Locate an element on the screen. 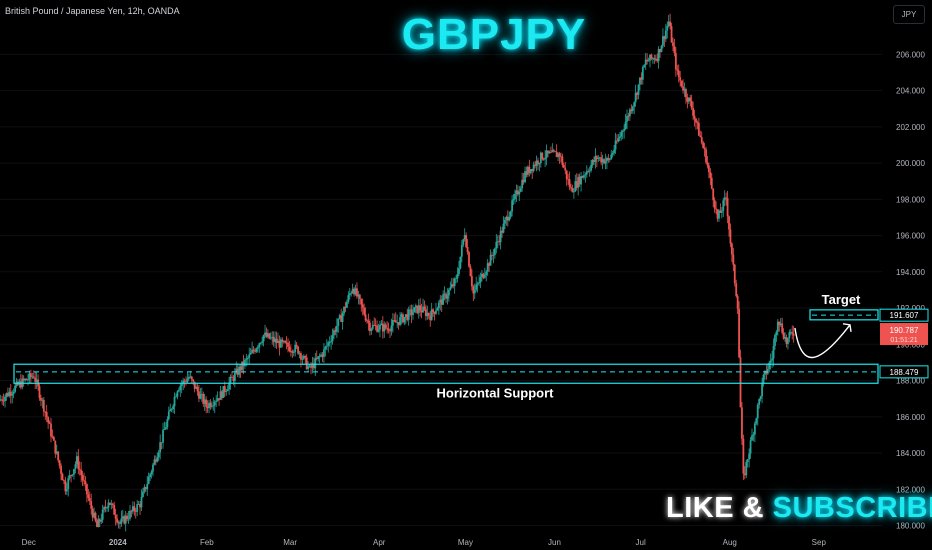  y-tick-label: 198.000 is located at coordinates (910, 199).